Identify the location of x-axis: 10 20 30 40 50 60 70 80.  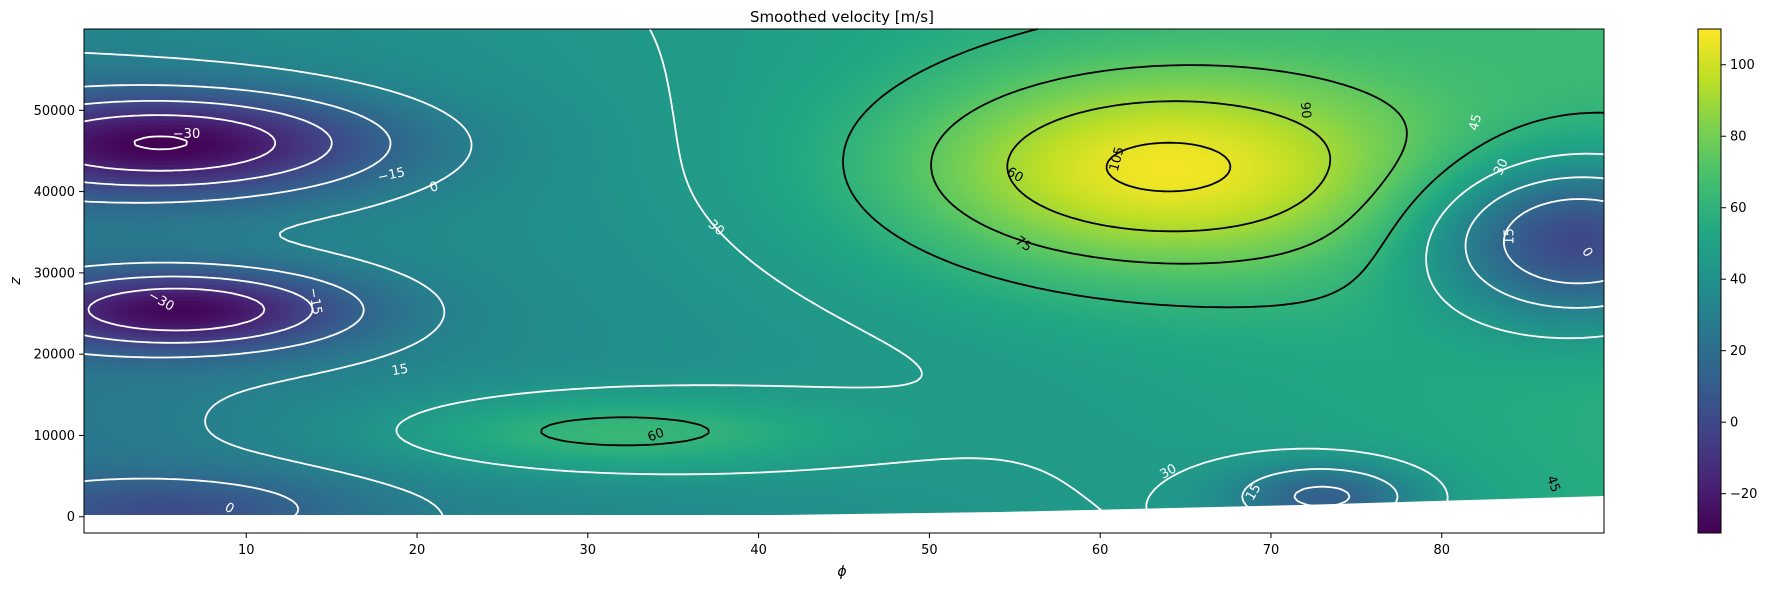
(844, 545).